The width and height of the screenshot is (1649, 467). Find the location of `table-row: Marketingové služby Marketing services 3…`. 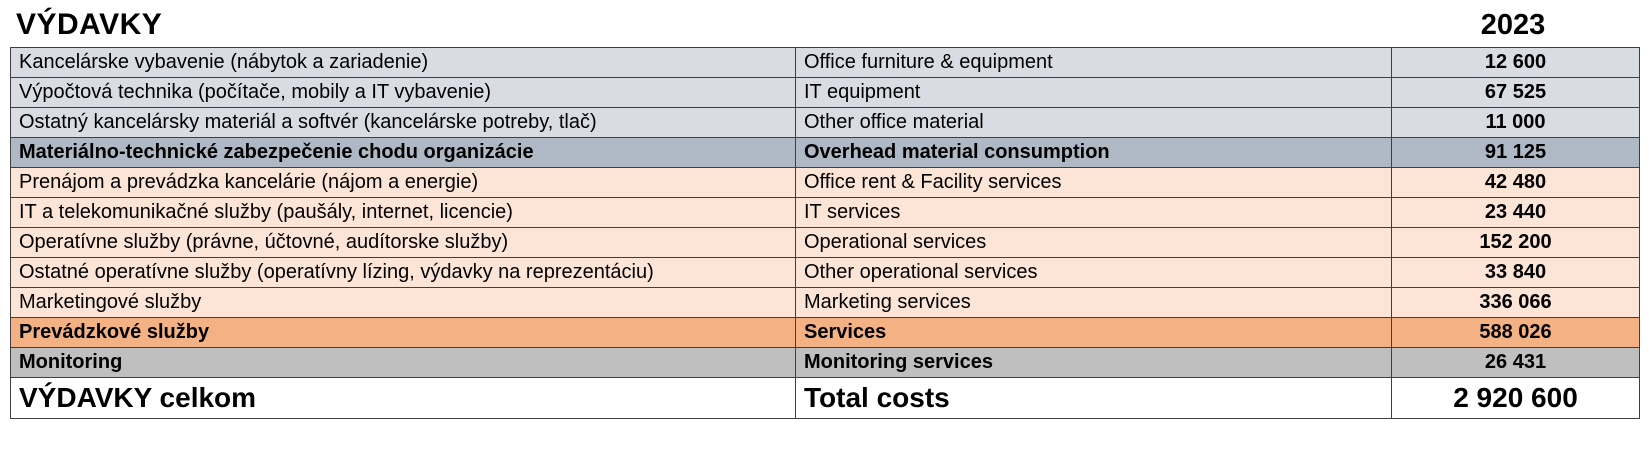

table-row: Marketingové služby Marketing services 3… is located at coordinates (825, 302).